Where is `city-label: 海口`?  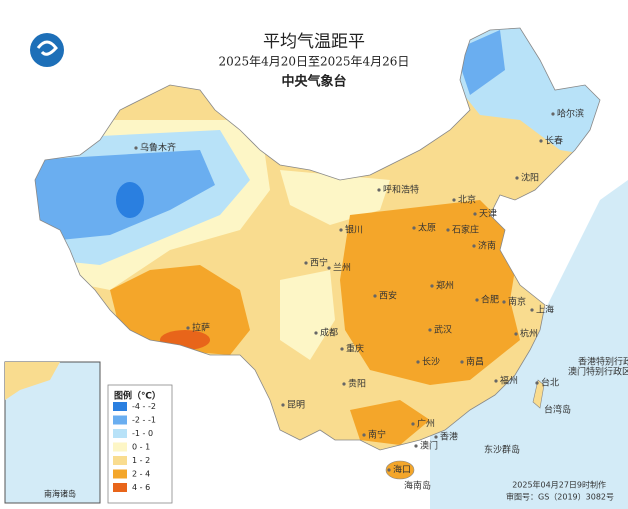 city-label: 海口 is located at coordinates (402, 470).